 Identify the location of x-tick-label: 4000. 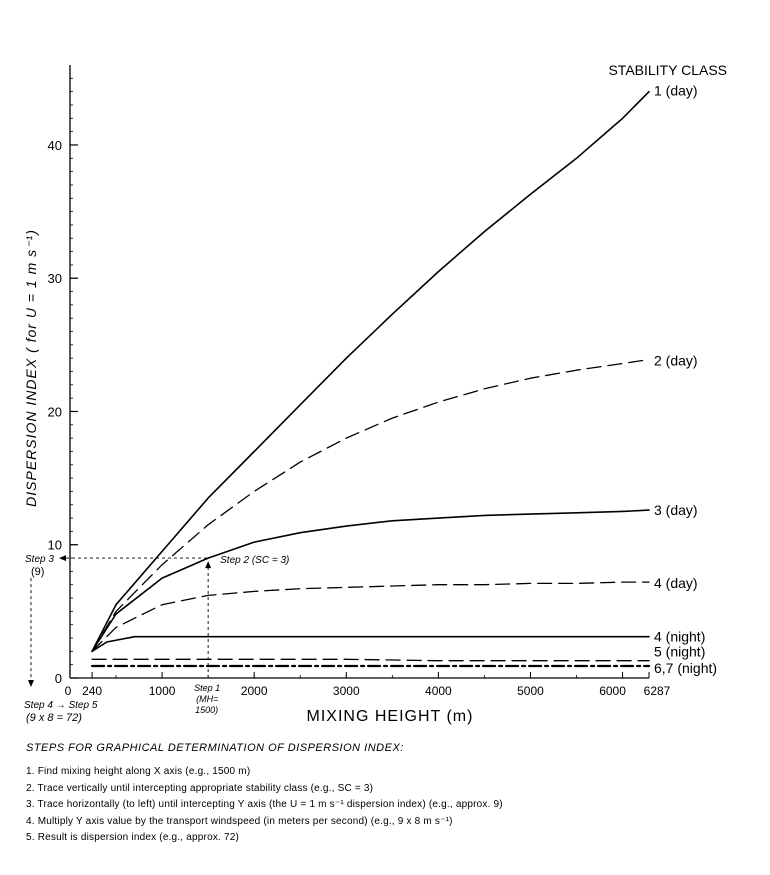
(438, 691).